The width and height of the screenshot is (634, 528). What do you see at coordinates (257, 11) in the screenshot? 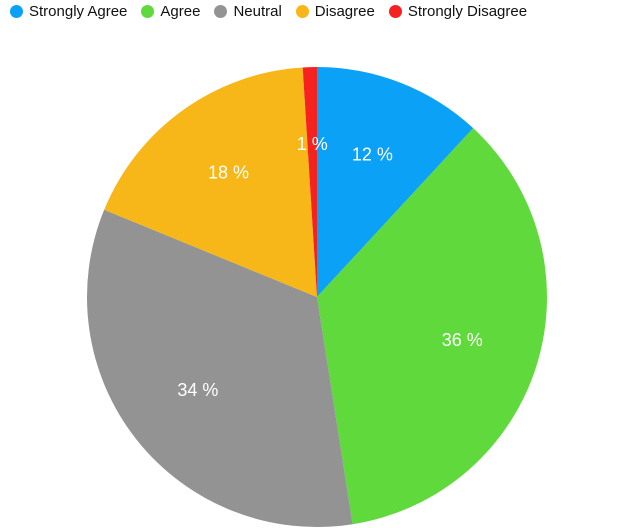
I see `legend-label: Neutral` at bounding box center [257, 11].